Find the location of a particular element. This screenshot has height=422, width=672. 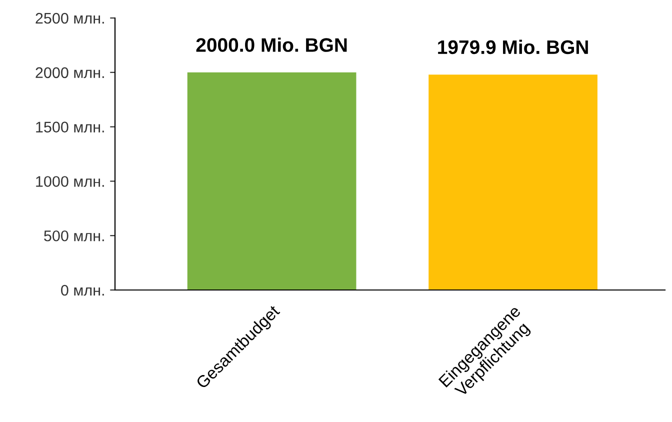

y-tick-label: 1500 млн. is located at coordinates (70, 127).